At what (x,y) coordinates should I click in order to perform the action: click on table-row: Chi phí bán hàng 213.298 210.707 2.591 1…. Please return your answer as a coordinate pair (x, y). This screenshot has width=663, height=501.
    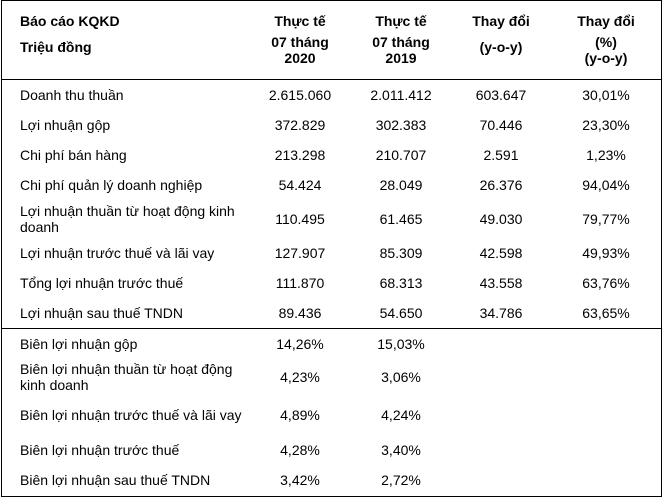
    Looking at the image, I should click on (331, 155).